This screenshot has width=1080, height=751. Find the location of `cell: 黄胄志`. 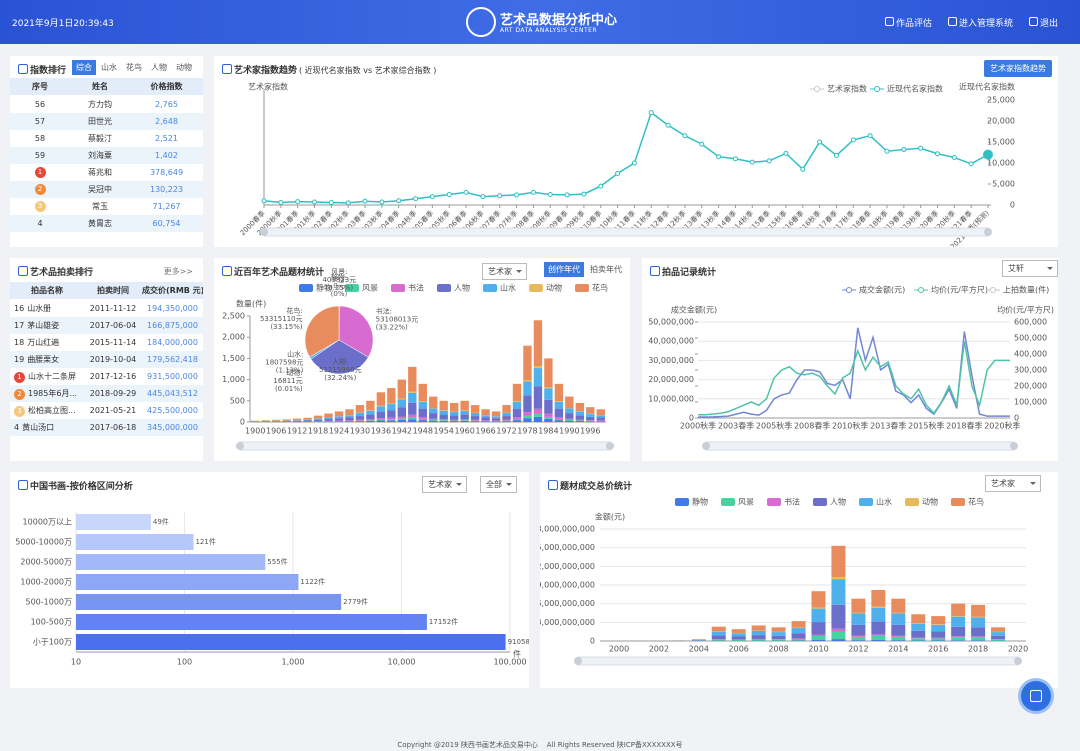

cell: 黄胄志 is located at coordinates (100, 223).